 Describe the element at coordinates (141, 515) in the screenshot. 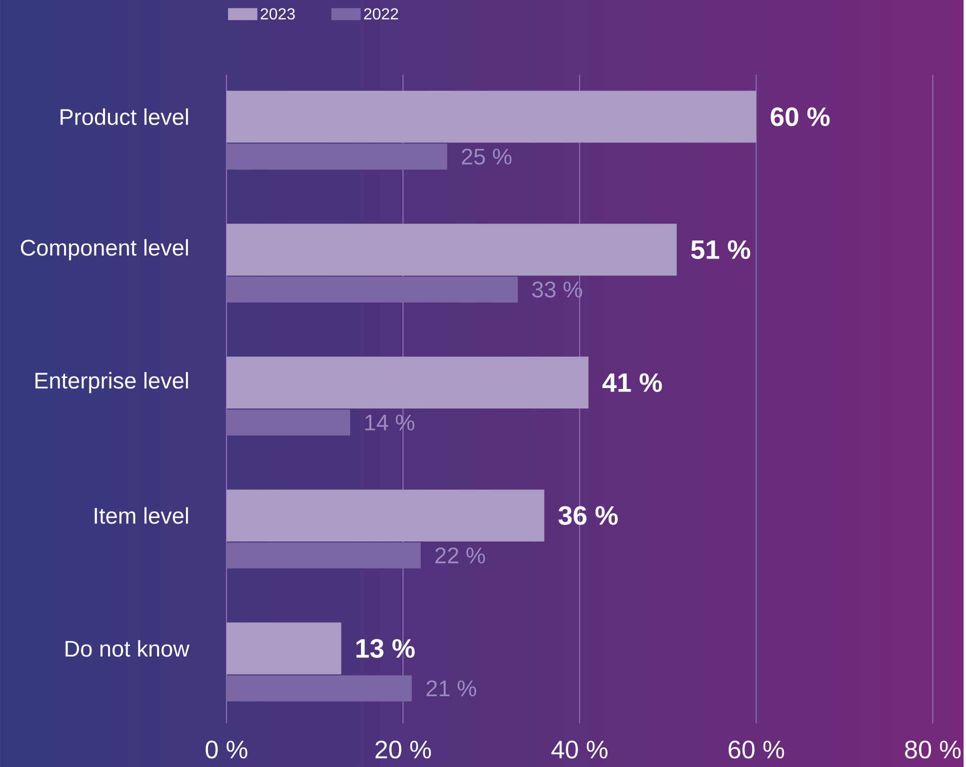

I see `y-tick-label: Item level` at that location.